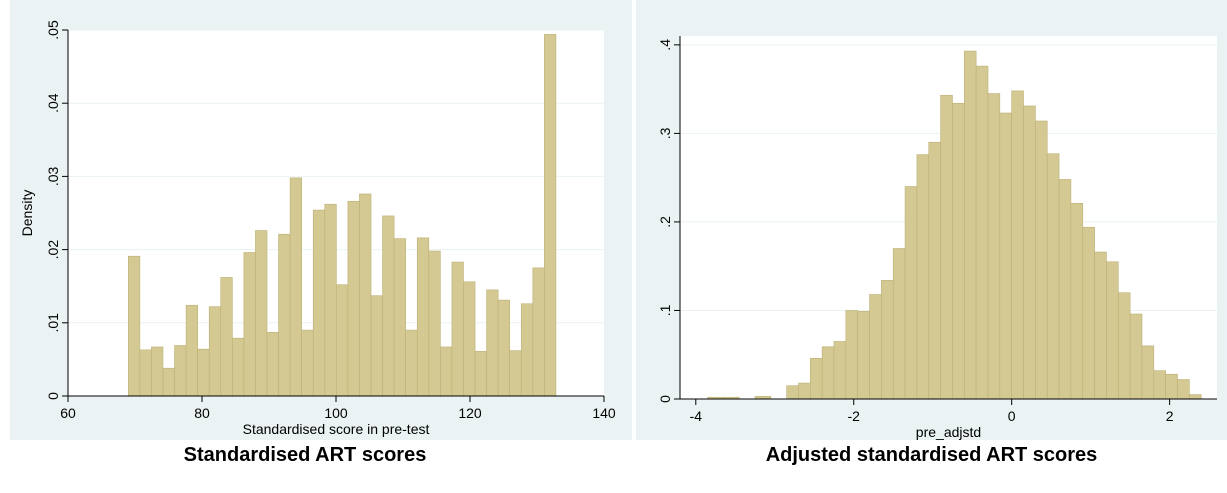 The width and height of the screenshot is (1227, 493). What do you see at coordinates (665, 45) in the screenshot?
I see `y-tick-label: .4` at bounding box center [665, 45].